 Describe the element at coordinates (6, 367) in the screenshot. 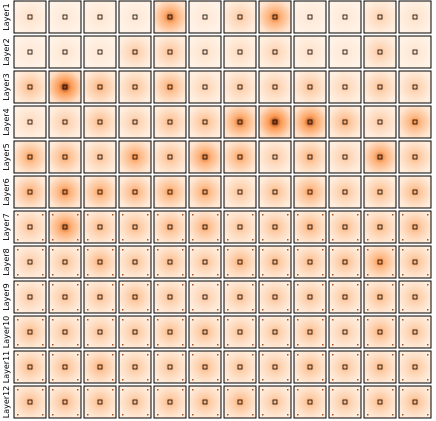

I see `row-label-layer11: Layer11` at that location.